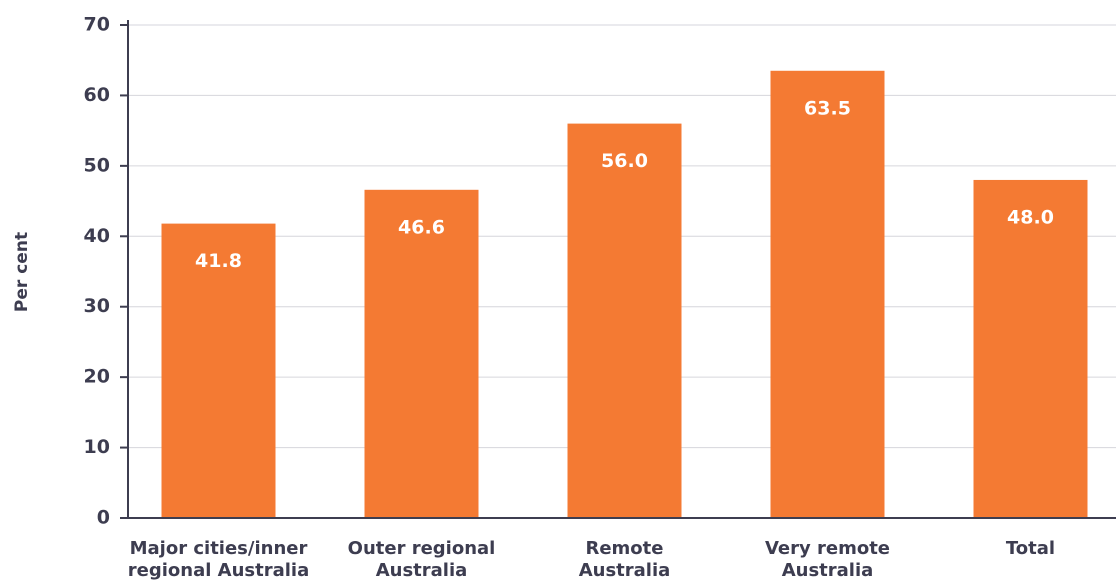  Describe the element at coordinates (97, 236) in the screenshot. I see `y-tick-label: 40` at that location.